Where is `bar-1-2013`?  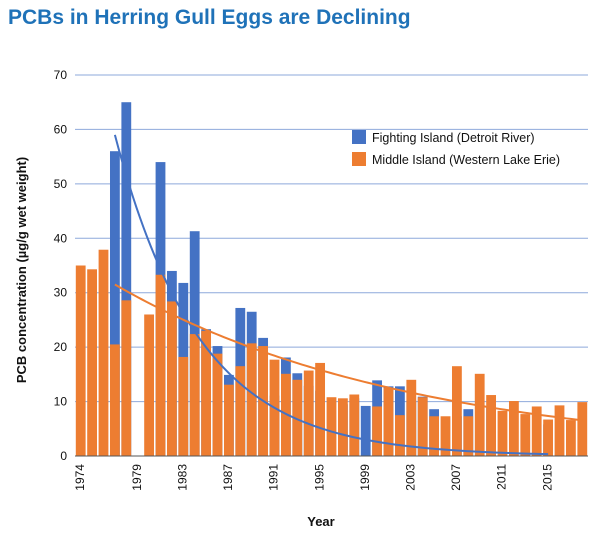
bar-1-2013 is located at coordinates (525, 435).